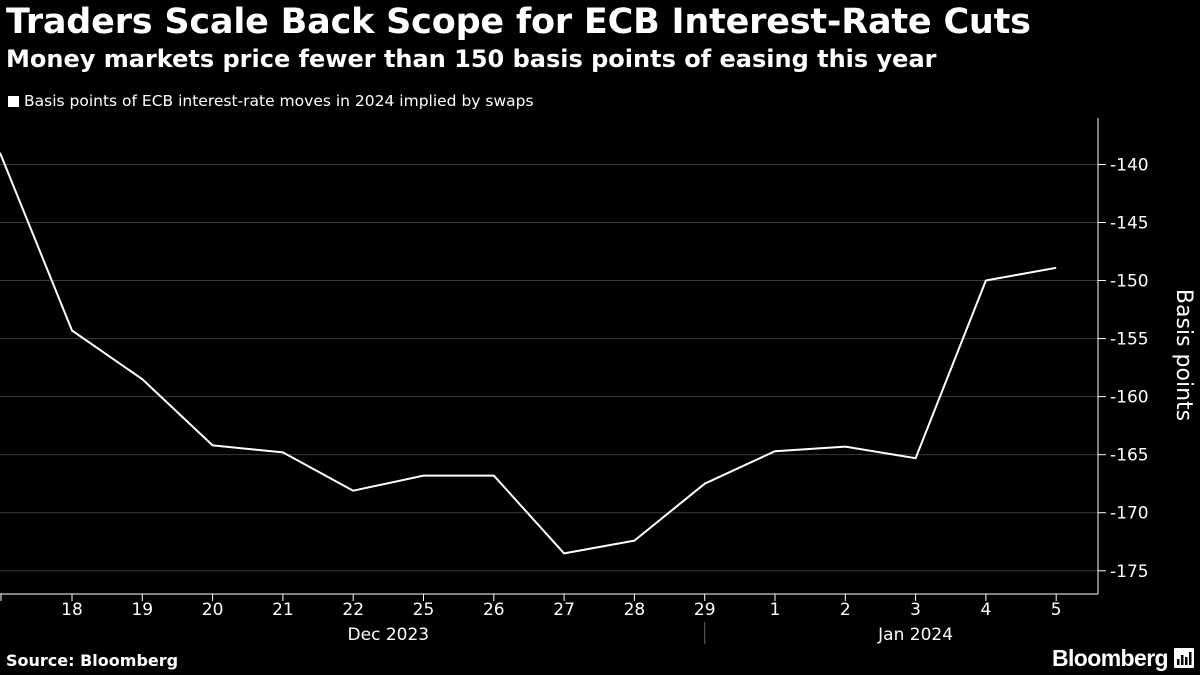 The height and width of the screenshot is (675, 1200). I want to click on x-group-label: Jan 2024, so click(915, 635).